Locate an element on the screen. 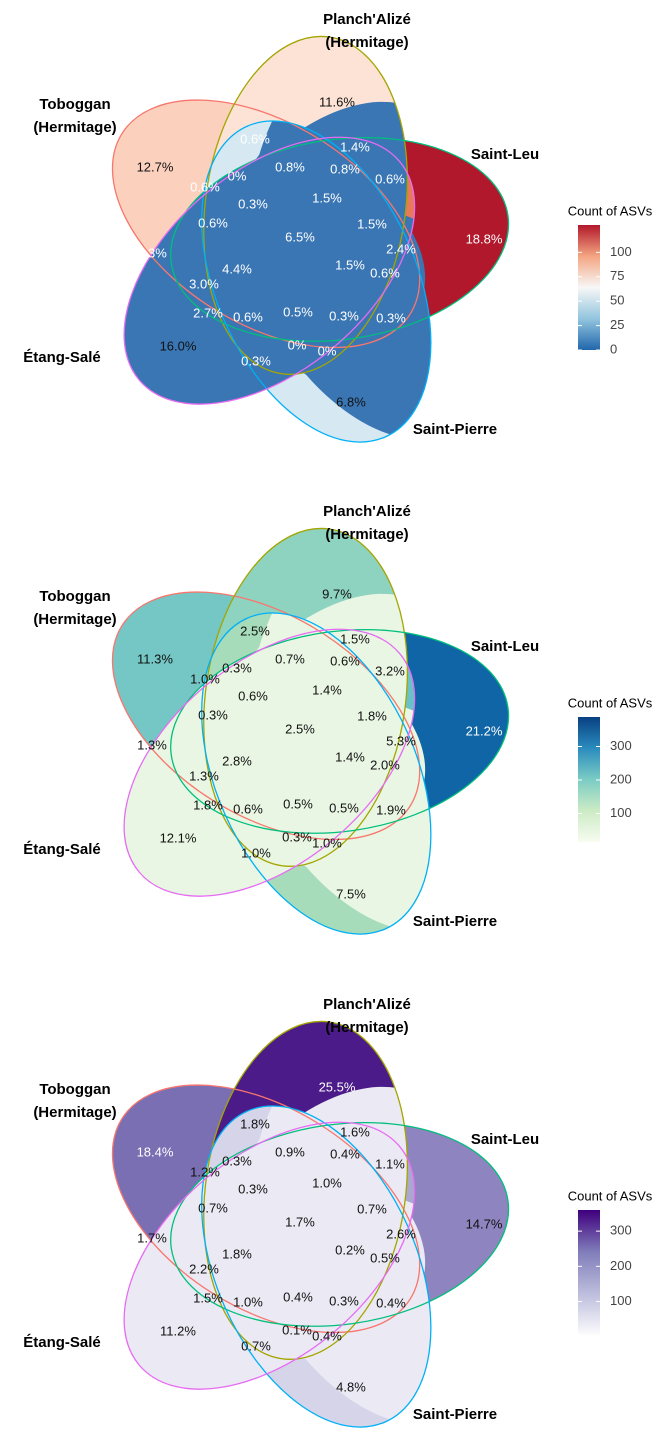  legend-colorbar is located at coordinates (589, 1272).